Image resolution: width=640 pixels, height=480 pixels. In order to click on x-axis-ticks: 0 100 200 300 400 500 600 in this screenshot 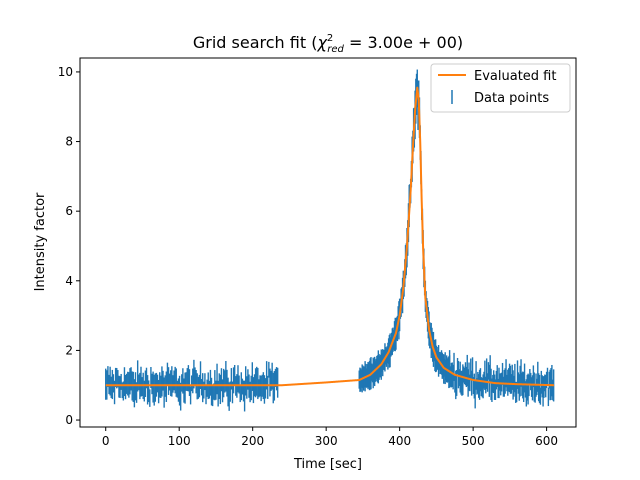, I will do `click(330, 437)`.